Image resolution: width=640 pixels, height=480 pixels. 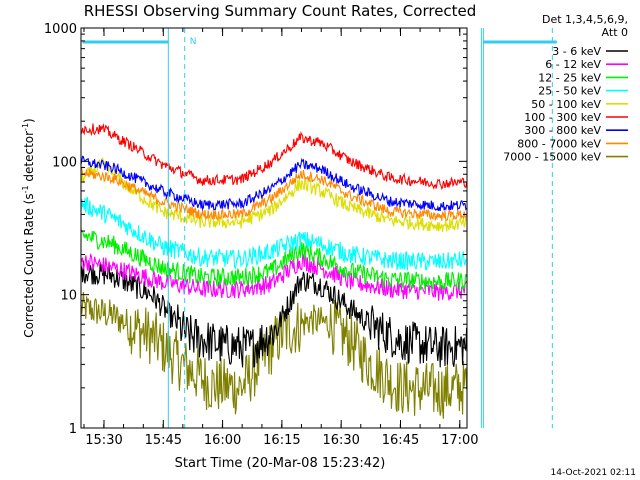 I want to click on legend-label-2: 6 - 12 keV, so click(x=573, y=64).